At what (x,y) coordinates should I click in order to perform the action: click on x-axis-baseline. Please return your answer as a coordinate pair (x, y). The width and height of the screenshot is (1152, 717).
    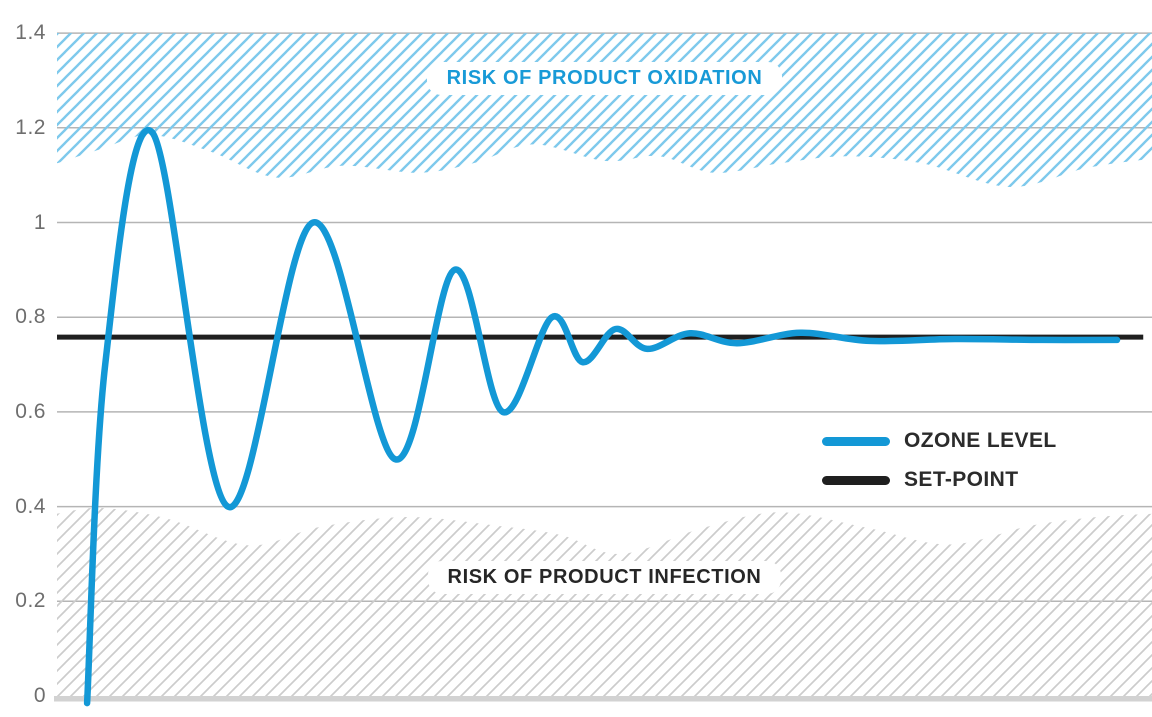
    Looking at the image, I should click on (603, 699).